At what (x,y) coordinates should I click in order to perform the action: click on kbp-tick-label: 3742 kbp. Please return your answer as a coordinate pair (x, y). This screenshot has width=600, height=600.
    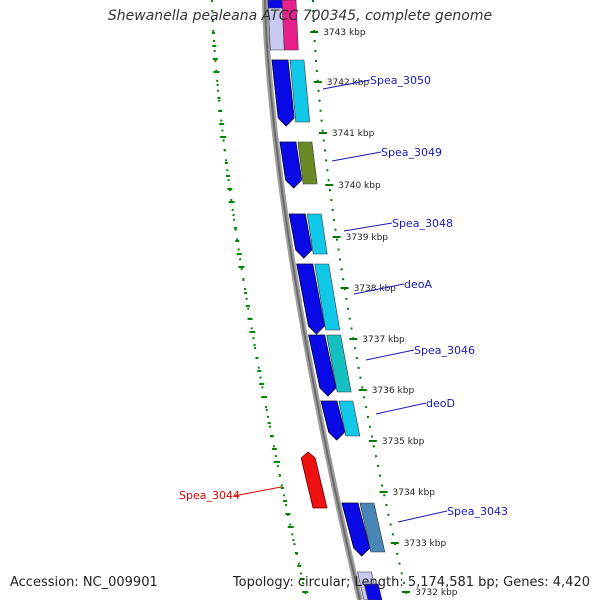
    Looking at the image, I should click on (348, 83).